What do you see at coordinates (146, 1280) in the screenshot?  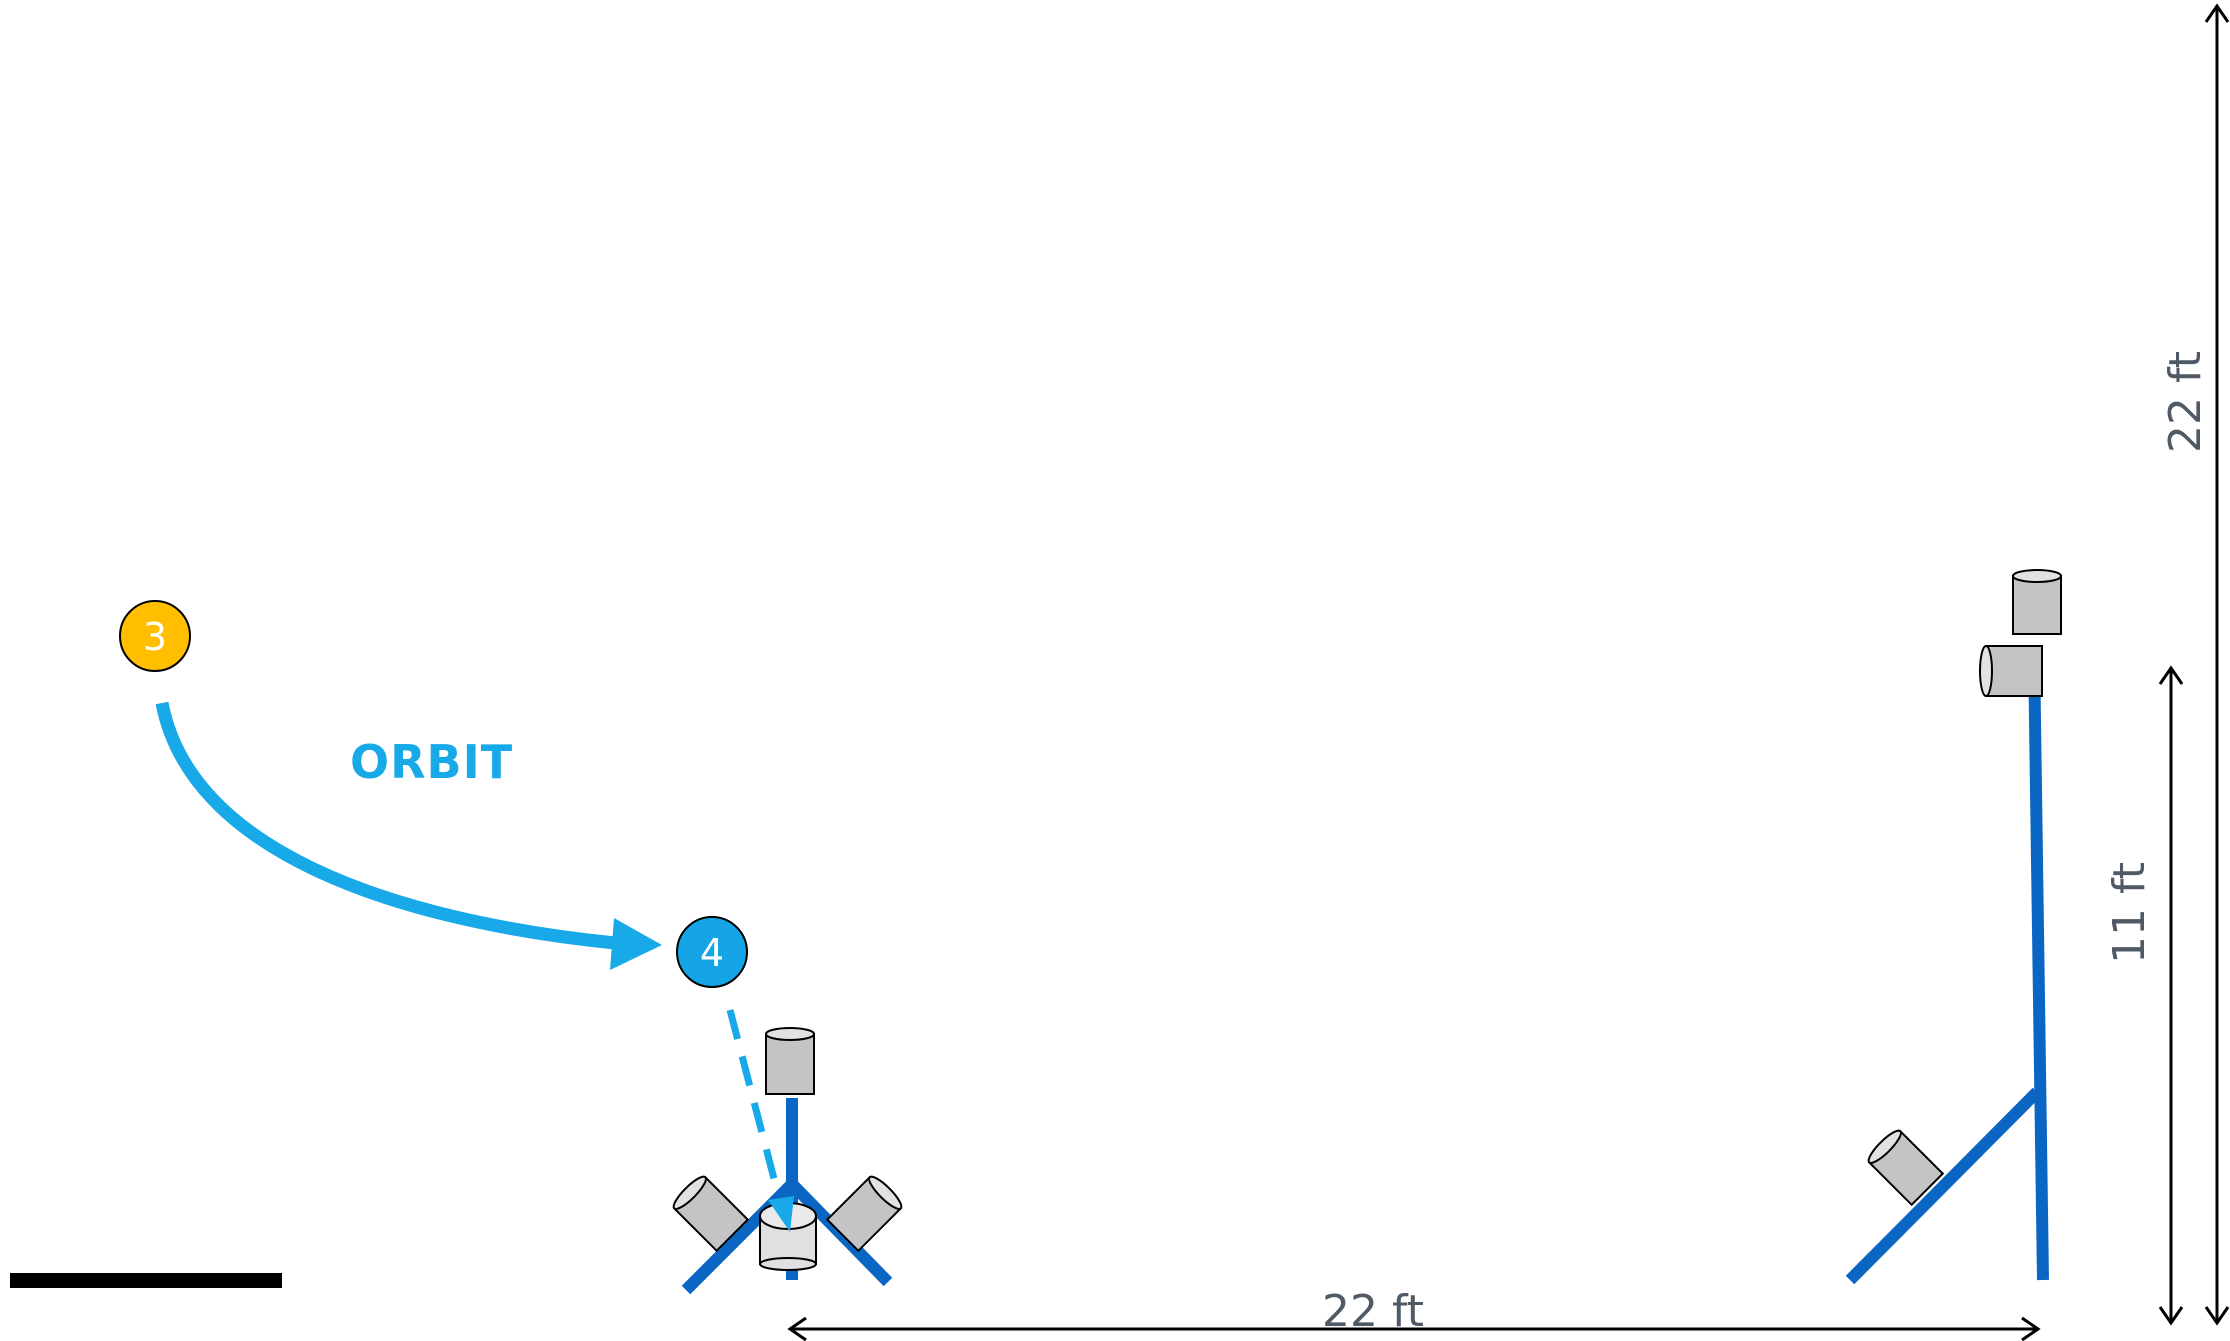 I see `scale-bar` at bounding box center [146, 1280].